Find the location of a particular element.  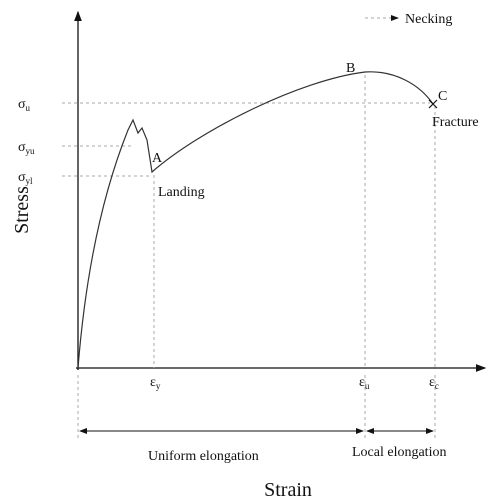

level-label: εc is located at coordinates (434, 383).